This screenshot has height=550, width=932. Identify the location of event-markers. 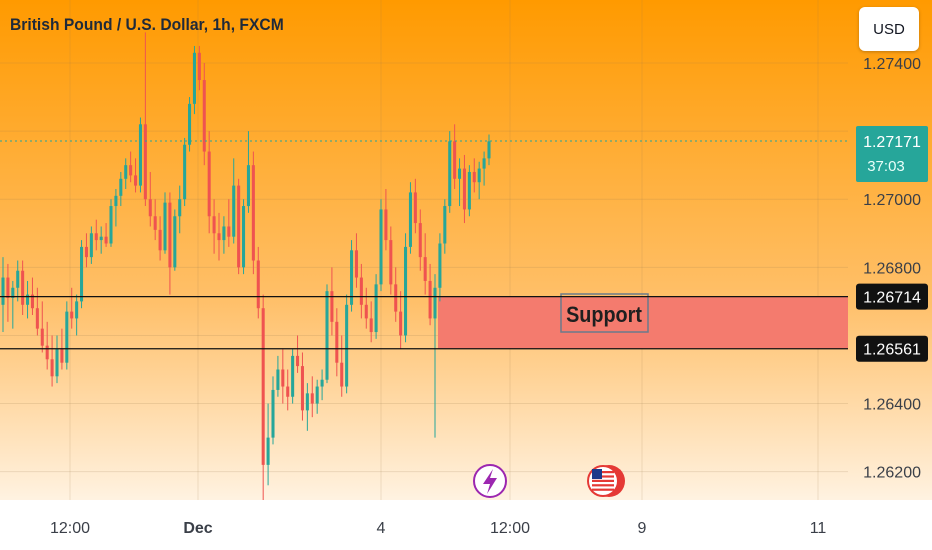
(549, 481).